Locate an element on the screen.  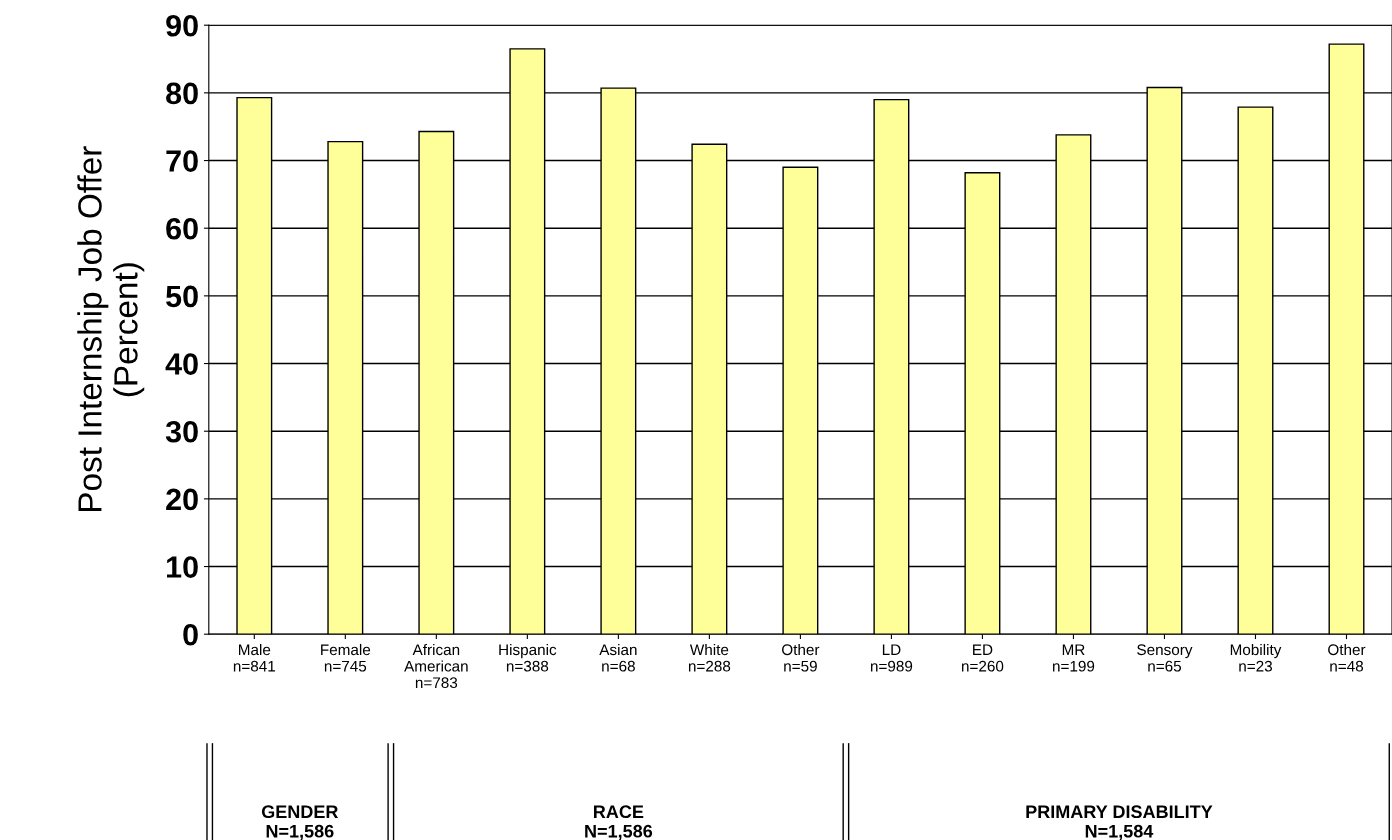
y-tick-label: 0 is located at coordinates (190, 634).